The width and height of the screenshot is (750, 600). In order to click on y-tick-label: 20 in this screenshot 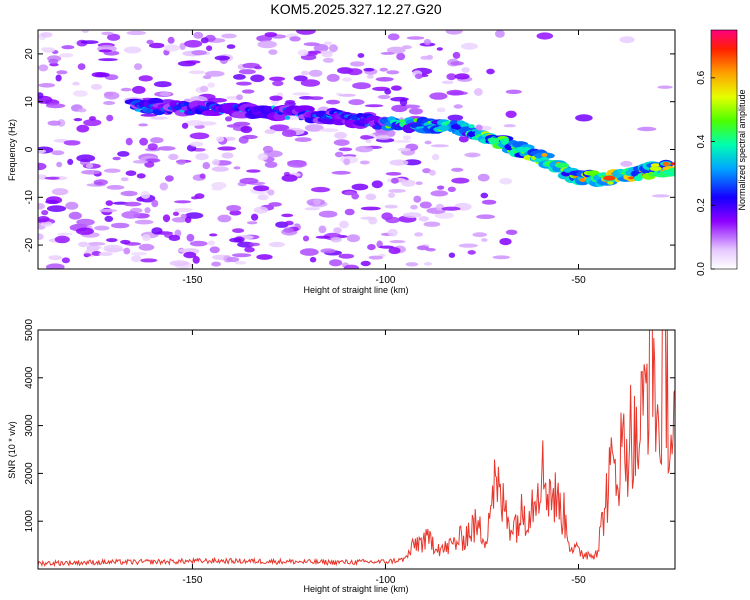, I will do `click(29, 54)`.